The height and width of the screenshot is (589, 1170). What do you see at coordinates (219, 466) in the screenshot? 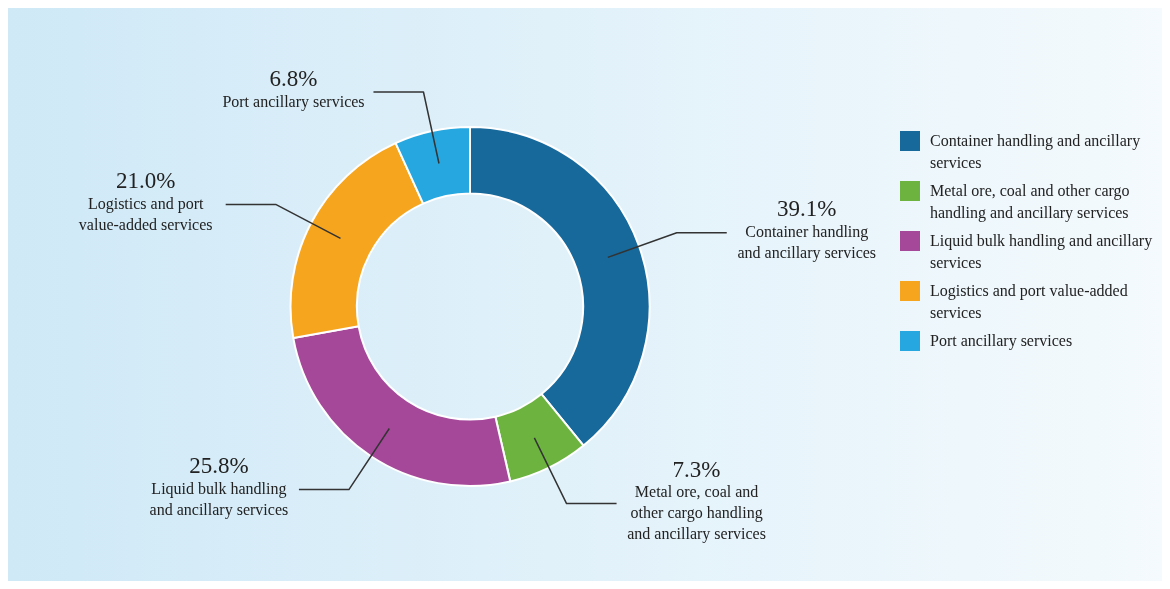
I see `data-label: 25.8%` at bounding box center [219, 466].